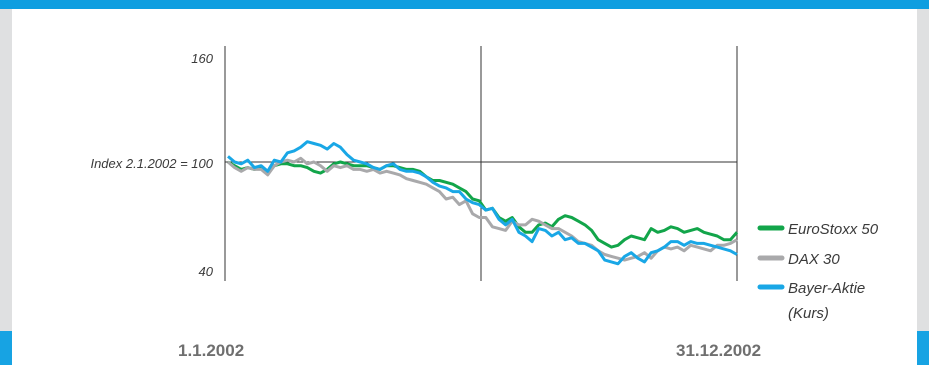 Image resolution: width=929 pixels, height=365 pixels. Describe the element at coordinates (818, 271) in the screenshot. I see `legend: EuroStoxx 50 DAX 30 Bayer-Aktie (Kurs)` at that location.